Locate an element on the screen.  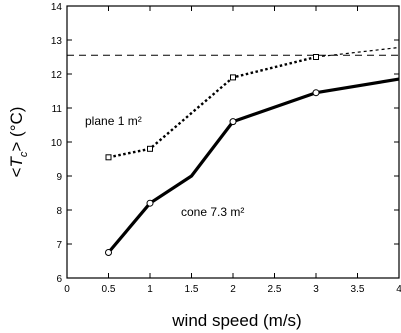
y-tick-label: 13 is located at coordinates (57, 41).